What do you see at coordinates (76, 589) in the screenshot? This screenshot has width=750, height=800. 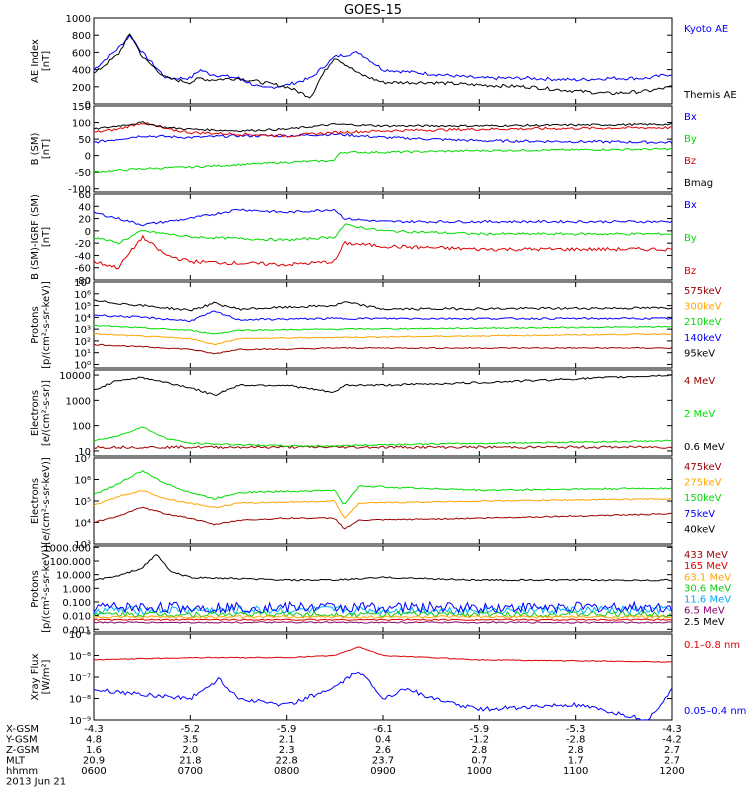 I see `y-tick-label: 1.000` at bounding box center [76, 589].